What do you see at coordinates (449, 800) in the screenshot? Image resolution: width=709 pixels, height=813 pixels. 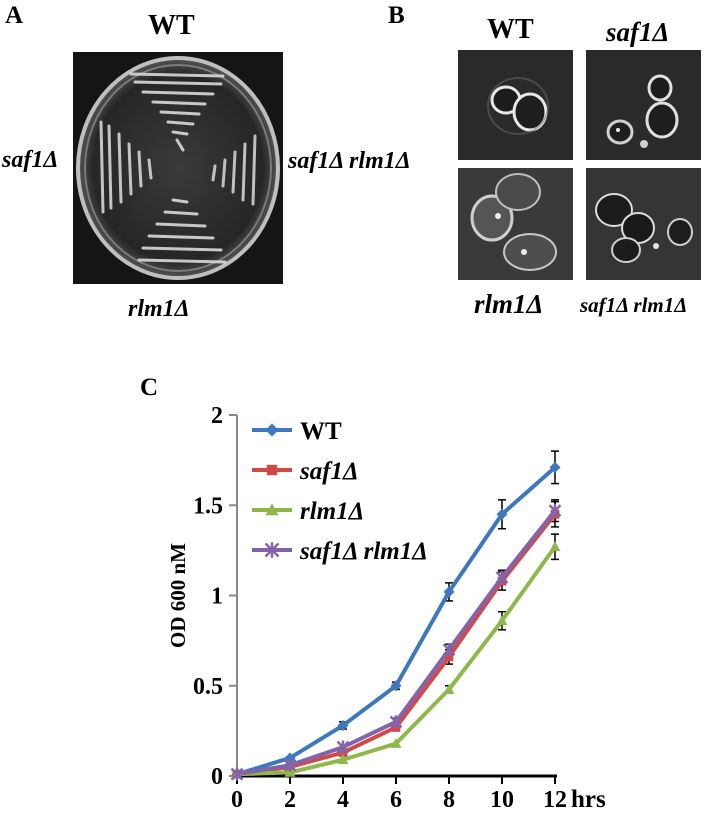 I see `x-tick-label: 8` at bounding box center [449, 800].